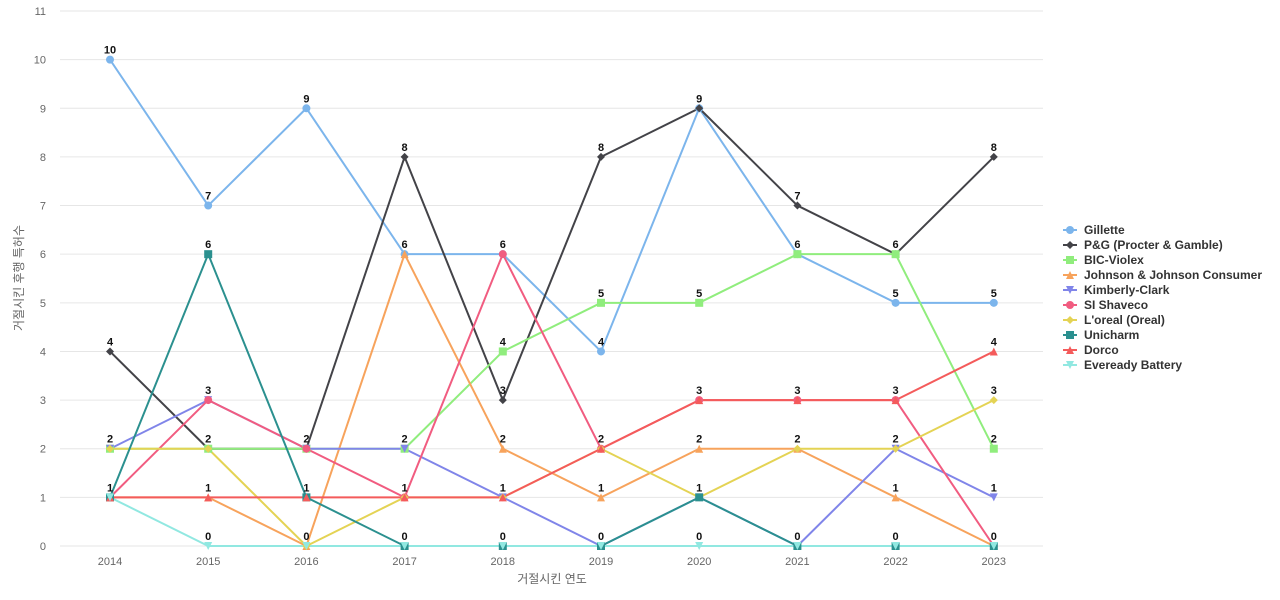 The image size is (1280, 600). I want to click on legend-item-l-oreal-oreal: L'oreal (Oreal), so click(1114, 320).